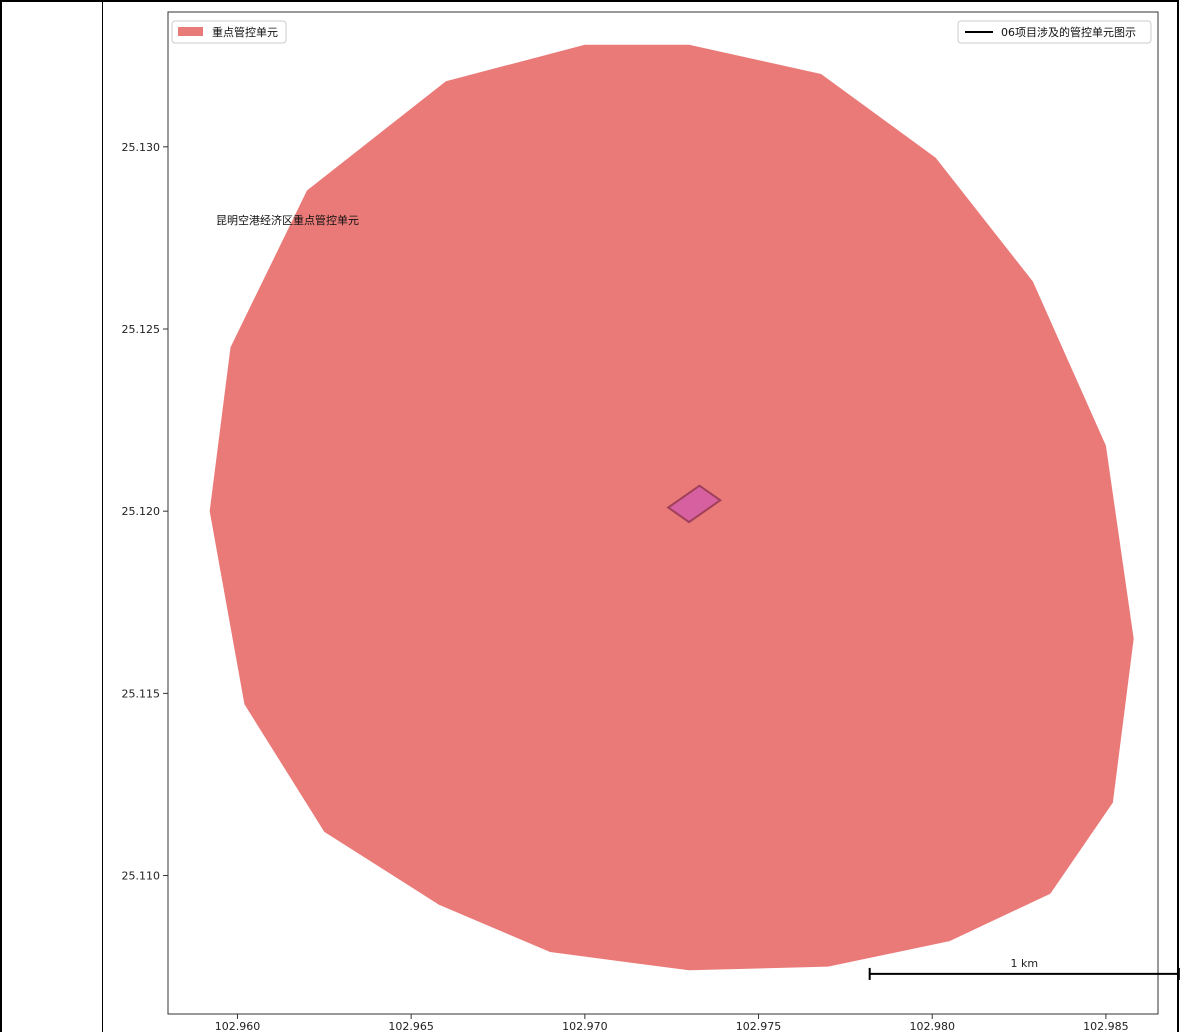 The image size is (1181, 1032). What do you see at coordinates (245, 32) in the screenshot?
I see `legend-left-label: 重点管控单元` at bounding box center [245, 32].